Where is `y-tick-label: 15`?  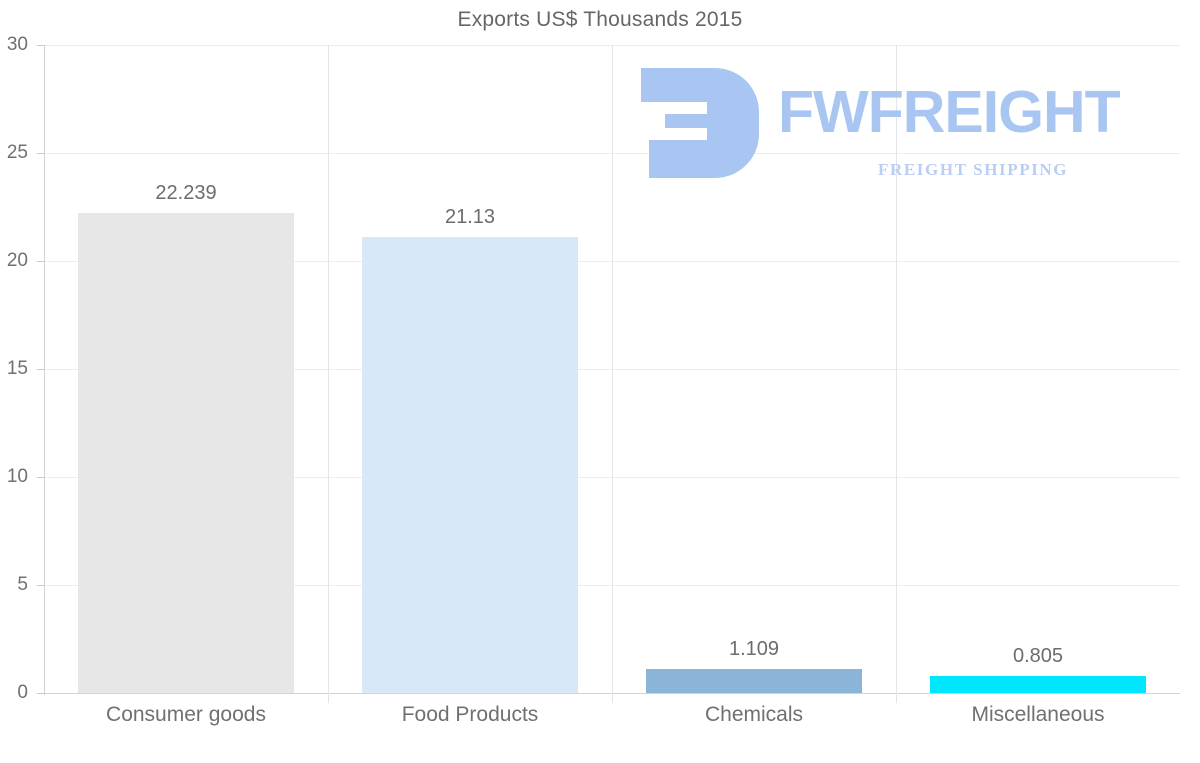
y-tick-label: 15 is located at coordinates (17, 368).